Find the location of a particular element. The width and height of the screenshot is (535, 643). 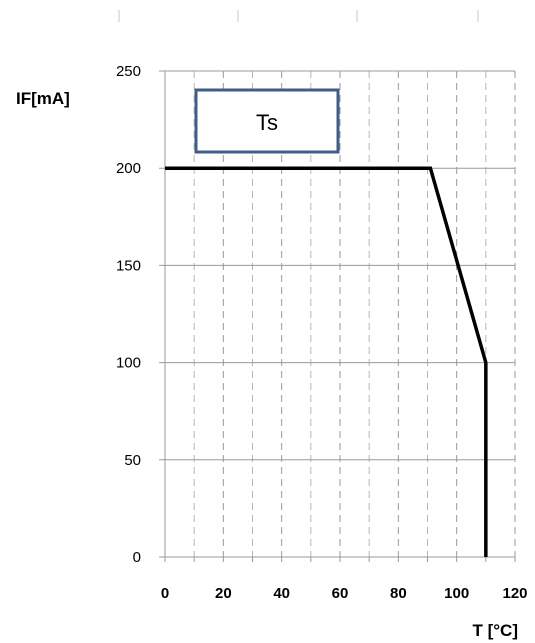

y-tick-label: 0 is located at coordinates (137, 557).